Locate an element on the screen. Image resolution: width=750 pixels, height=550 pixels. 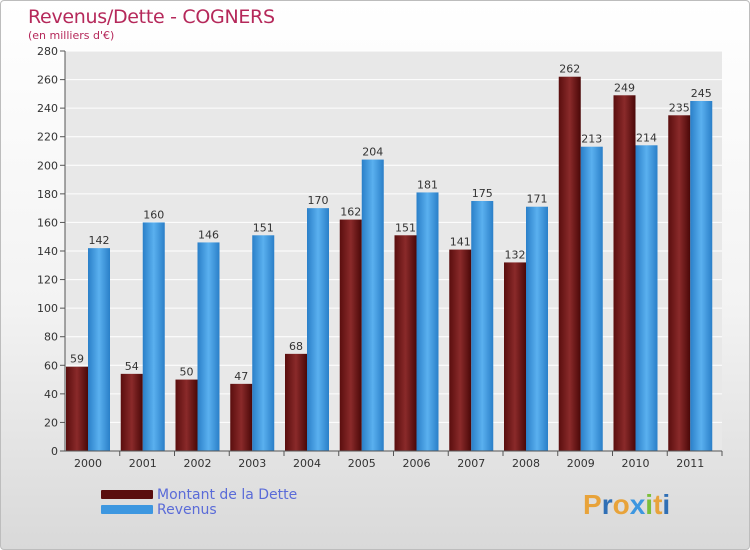
x-tick-label: 2010 is located at coordinates (636, 463).